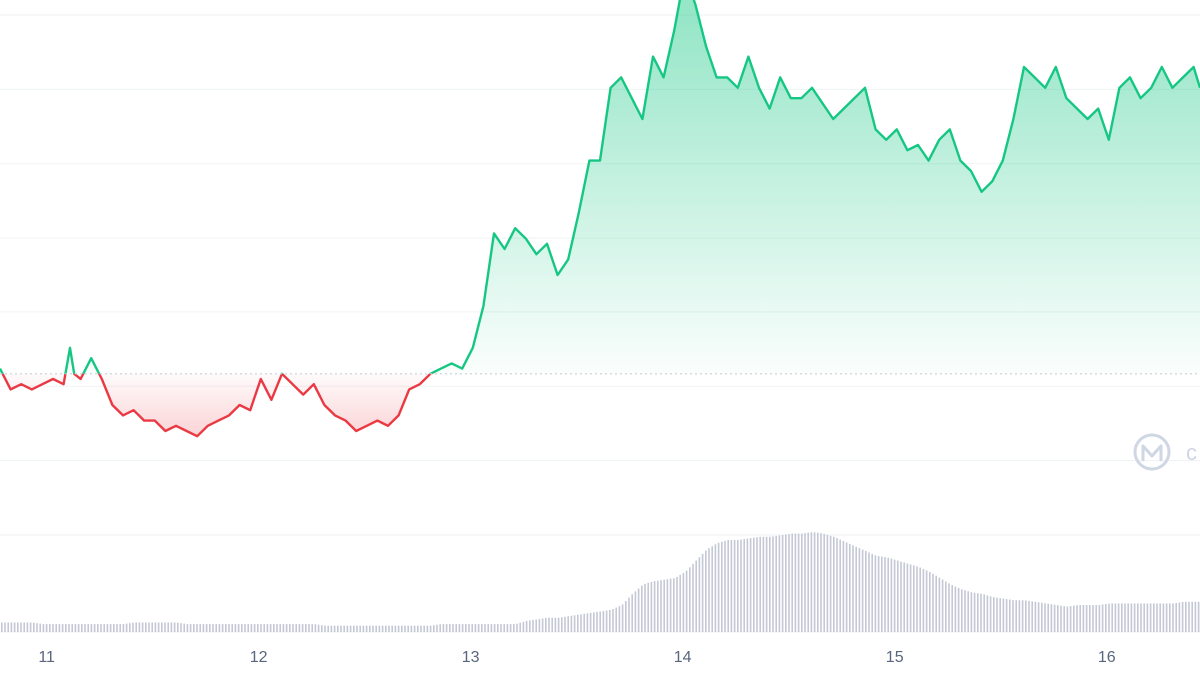  What do you see at coordinates (217, 405) in the screenshot?
I see `price-line-down` at bounding box center [217, 405].